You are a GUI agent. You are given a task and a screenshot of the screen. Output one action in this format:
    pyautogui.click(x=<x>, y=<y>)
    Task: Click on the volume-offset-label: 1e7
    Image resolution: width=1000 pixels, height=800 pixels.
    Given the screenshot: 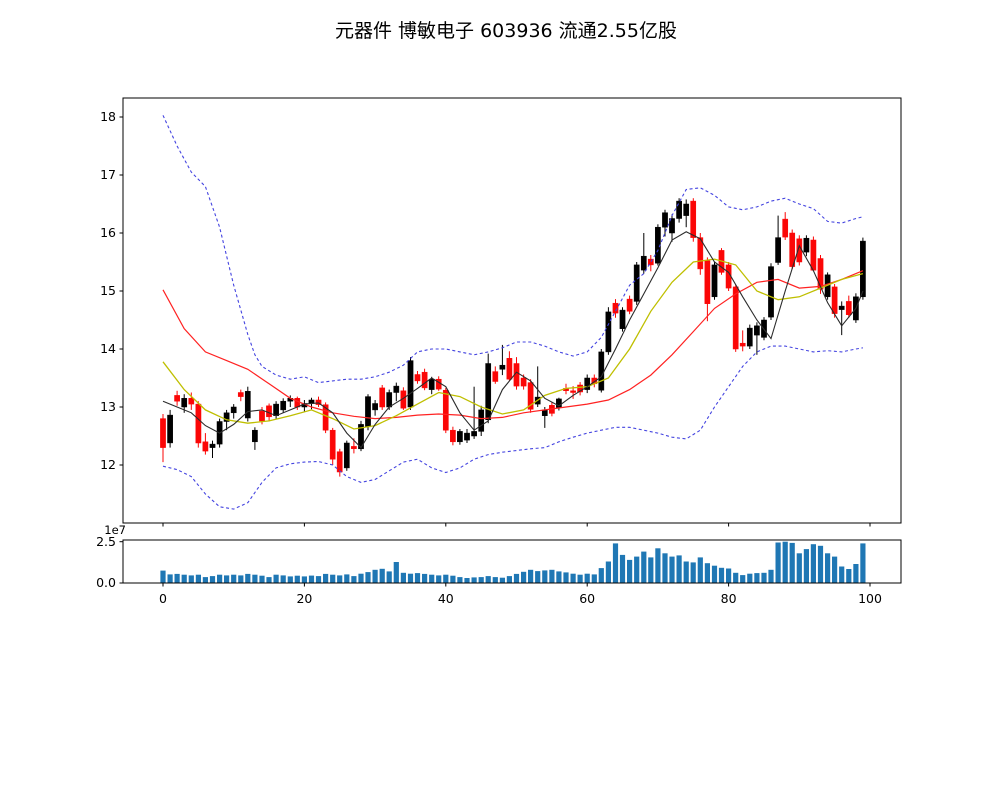 What is the action you would take?
    pyautogui.click(x=115, y=530)
    